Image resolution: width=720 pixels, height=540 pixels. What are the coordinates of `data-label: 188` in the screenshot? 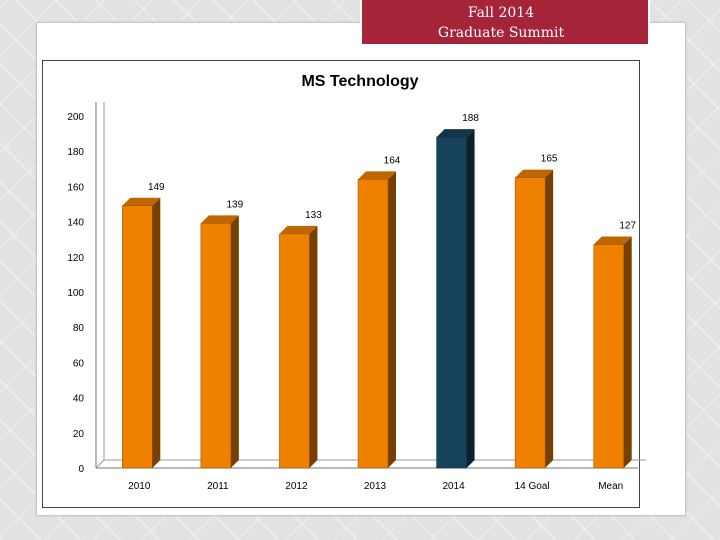 It's located at (470, 118).